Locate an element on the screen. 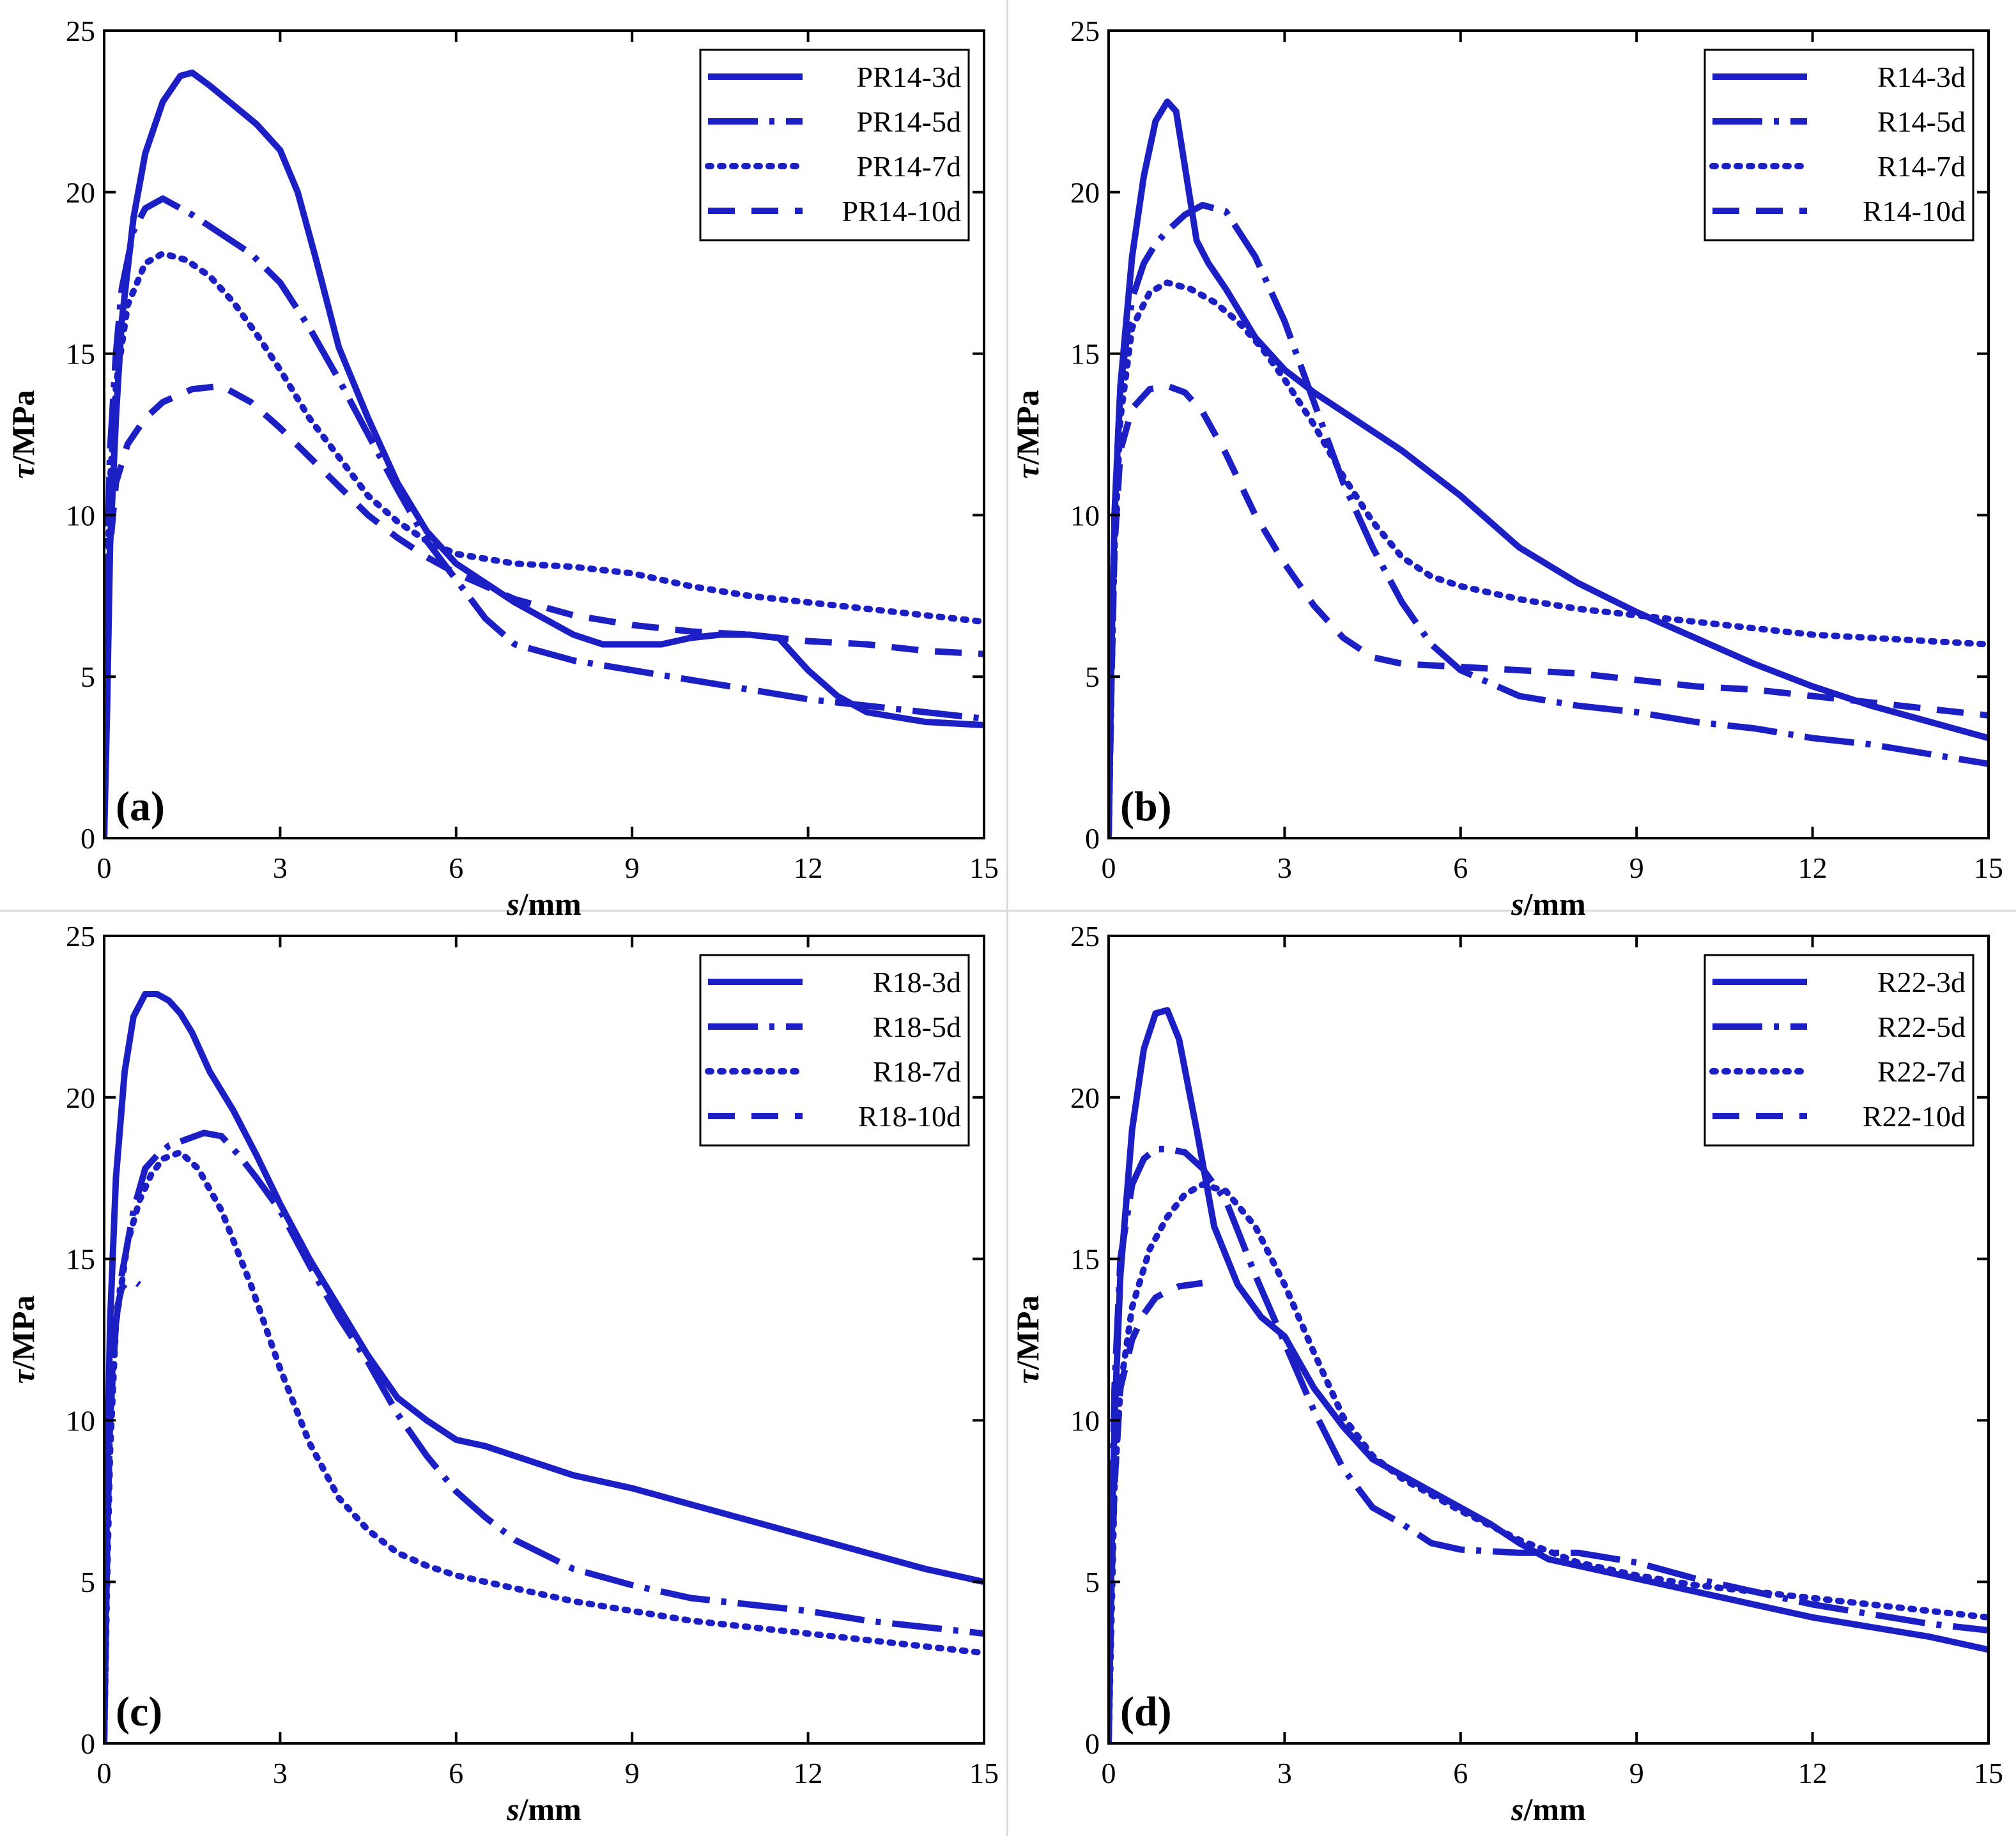 This screenshot has height=1836, width=2016. series-line-R14-7d is located at coordinates (1549, 558).